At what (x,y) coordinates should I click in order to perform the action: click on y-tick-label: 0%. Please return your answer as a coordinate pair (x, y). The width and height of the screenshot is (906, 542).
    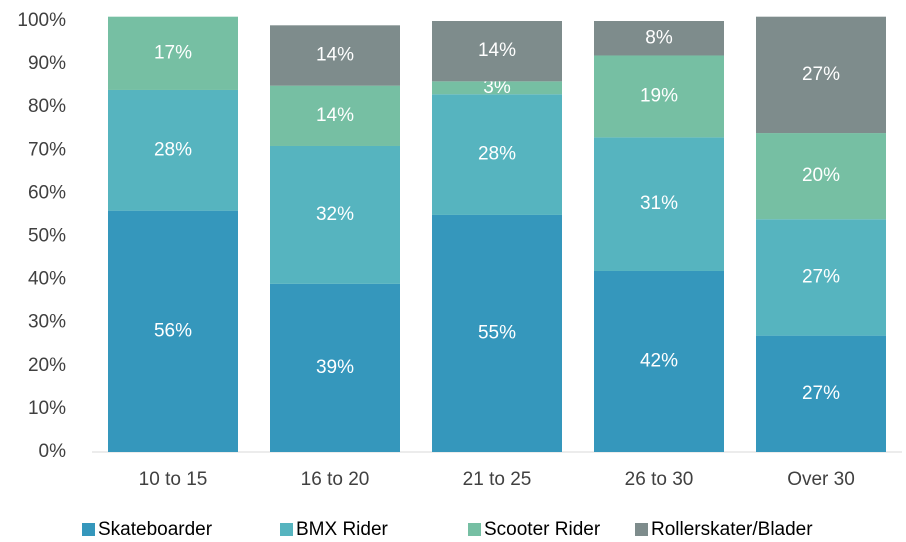
    Looking at the image, I should click on (53, 451).